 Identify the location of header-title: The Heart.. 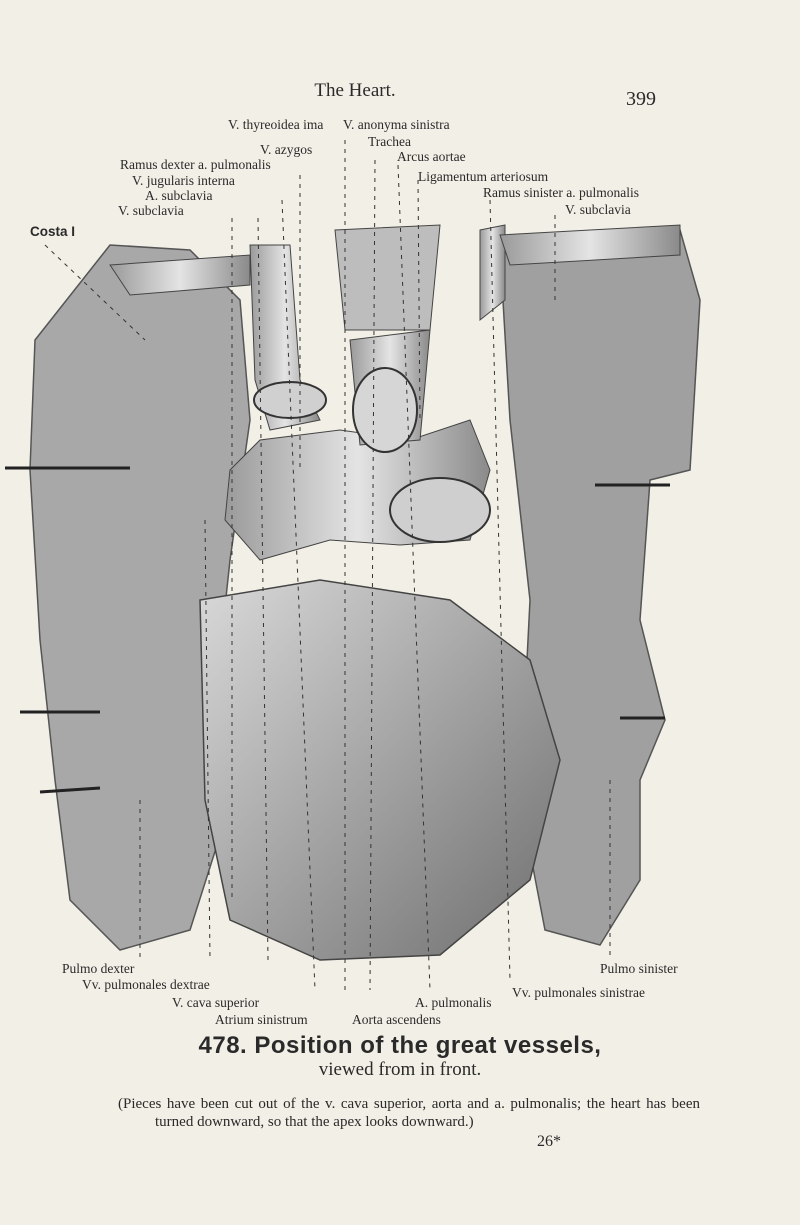
(355, 90).